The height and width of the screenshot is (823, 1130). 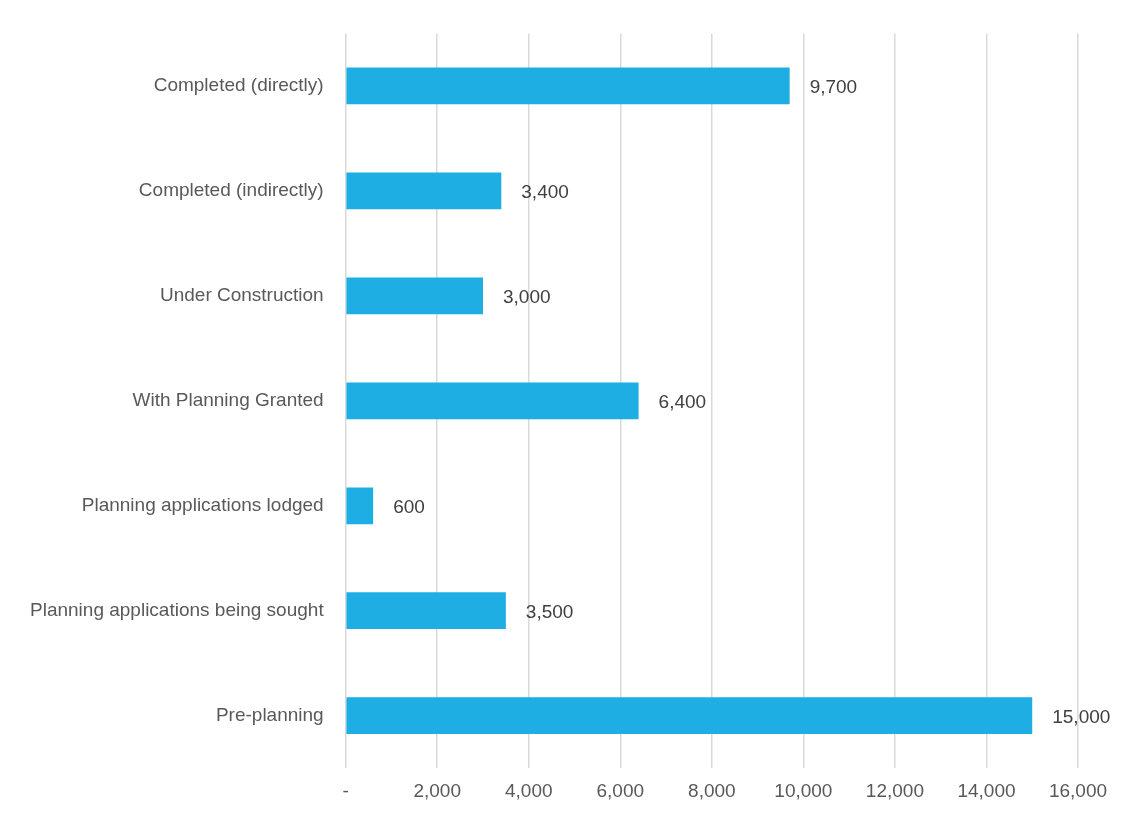 I want to click on data-label: 3,400, so click(x=545, y=192).